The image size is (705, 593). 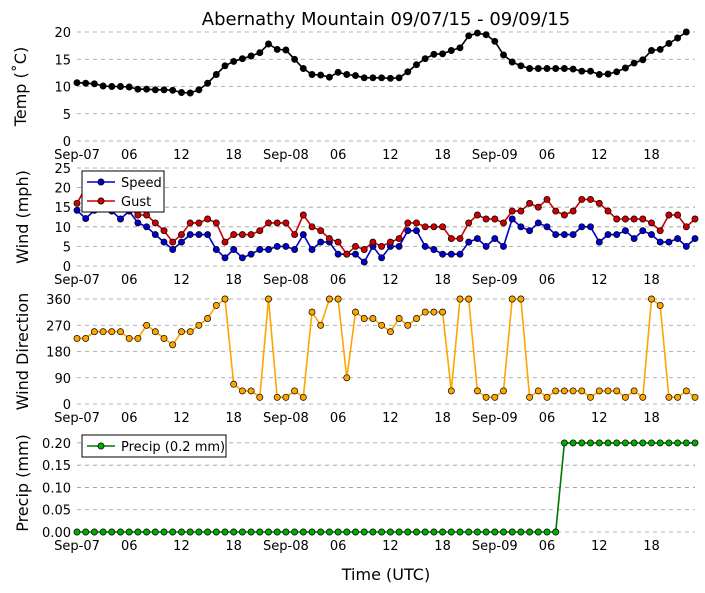 What do you see at coordinates (67, 267) in the screenshot?
I see `y-tick-label: 0` at bounding box center [67, 267].